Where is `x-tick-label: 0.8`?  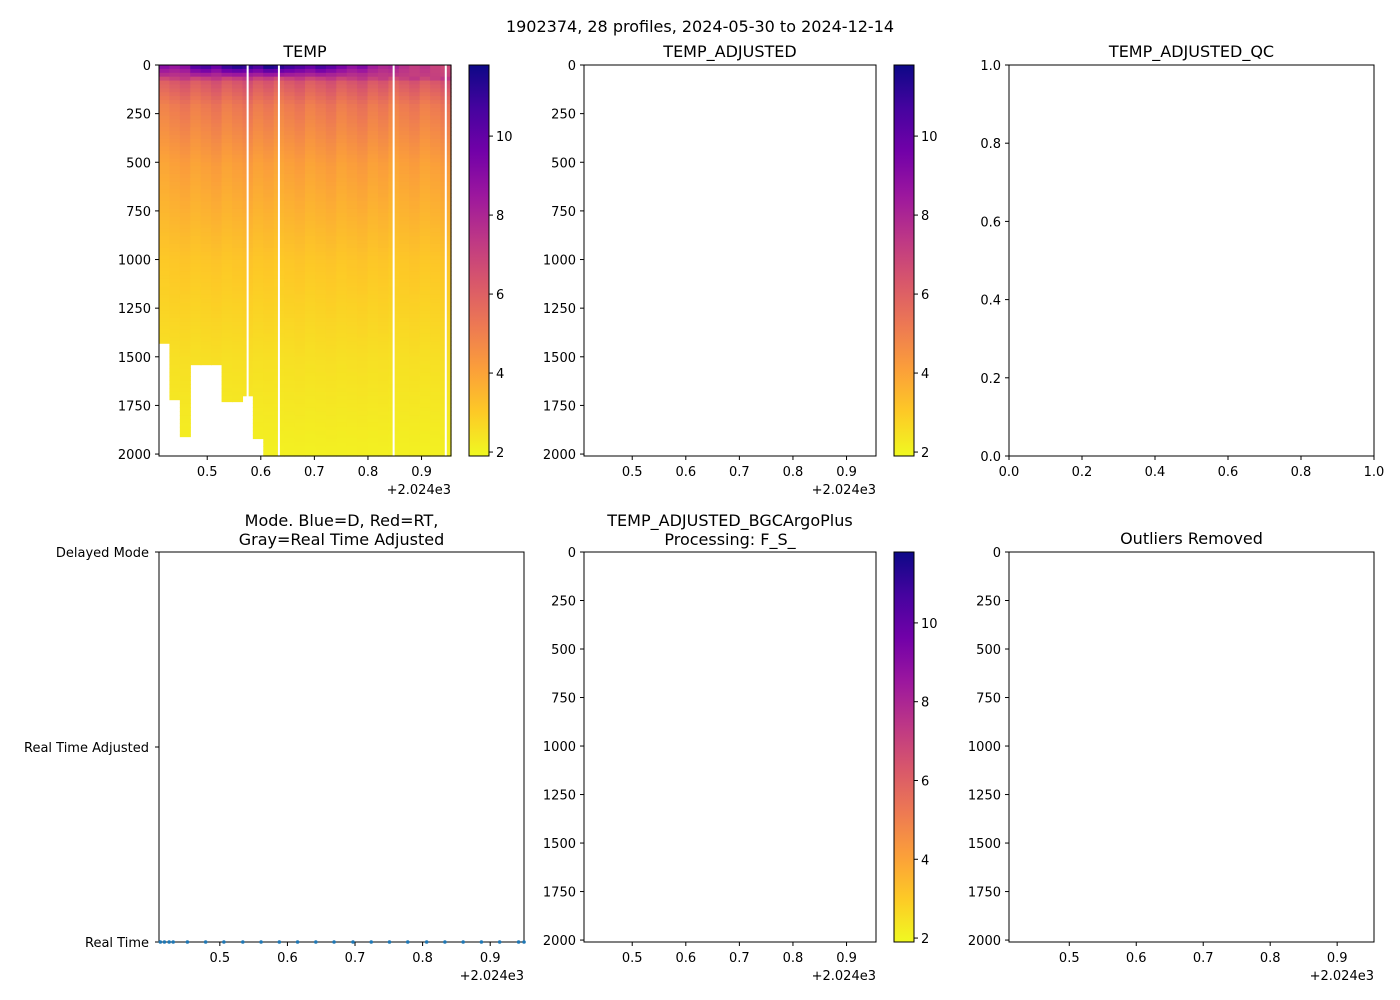
x-tick-label: 0.8 is located at coordinates (793, 958).